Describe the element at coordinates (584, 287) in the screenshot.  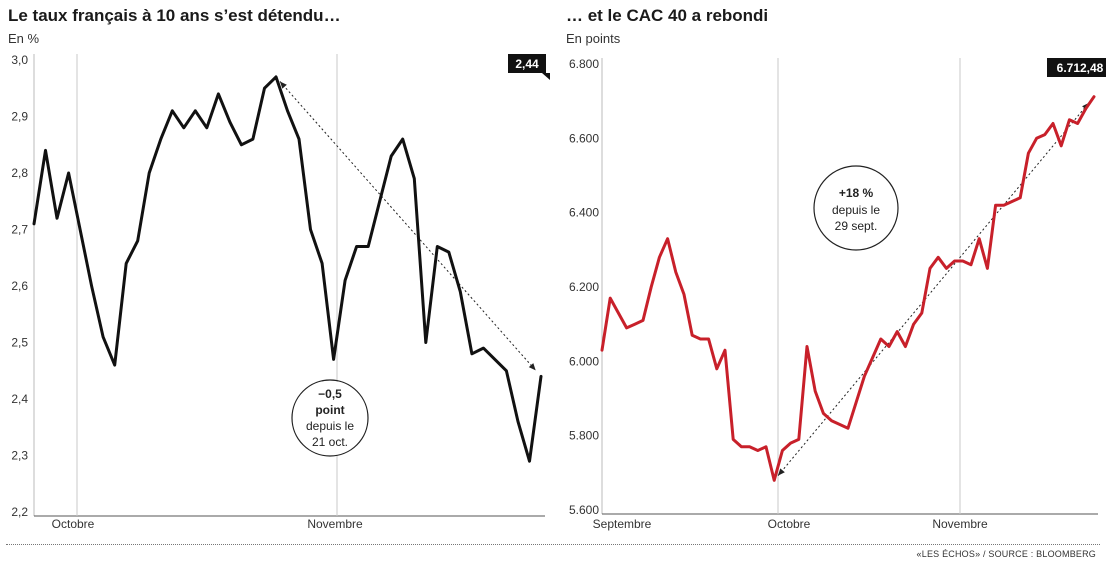
I see `y-tick-label: 6.200` at that location.